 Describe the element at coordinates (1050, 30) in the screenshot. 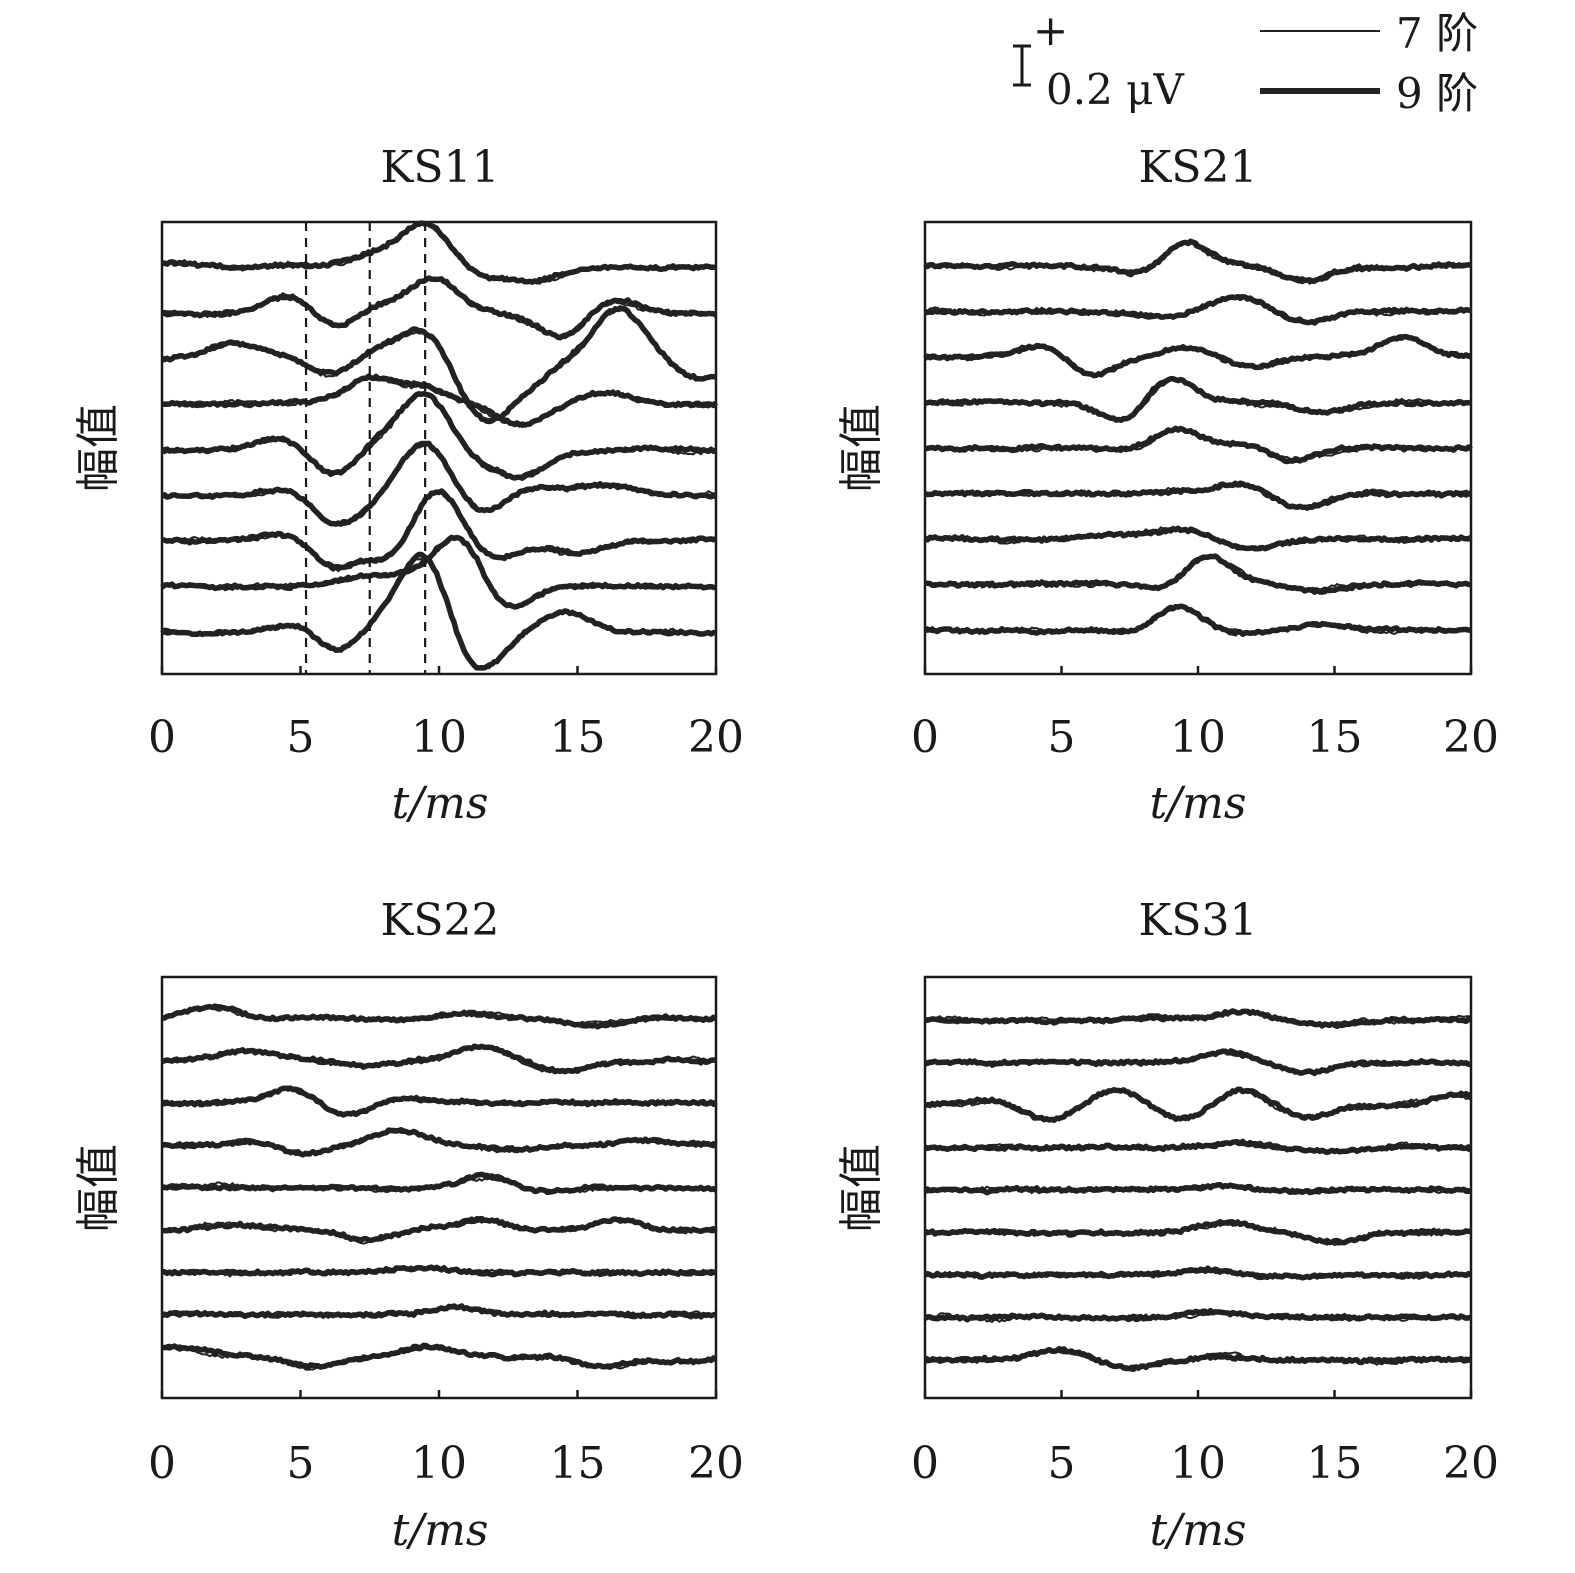

I see `scale-bar-sign: +` at that location.